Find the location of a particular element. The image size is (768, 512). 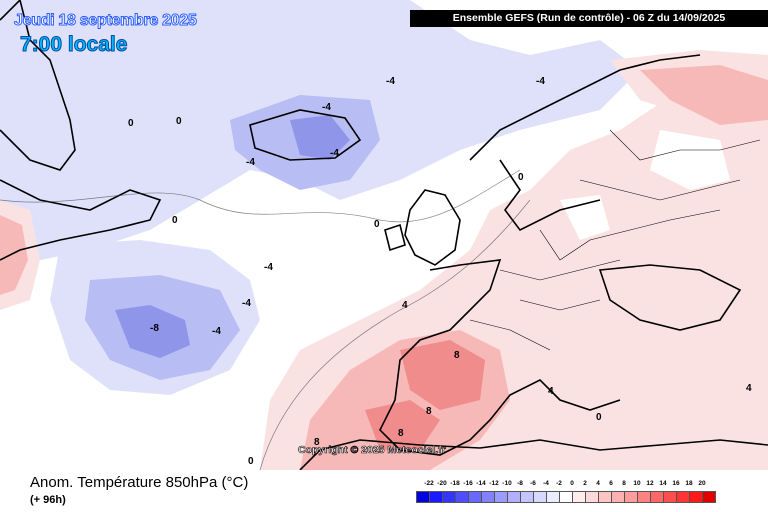

warm-anomaly-peak is located at coordinates (425, 395).